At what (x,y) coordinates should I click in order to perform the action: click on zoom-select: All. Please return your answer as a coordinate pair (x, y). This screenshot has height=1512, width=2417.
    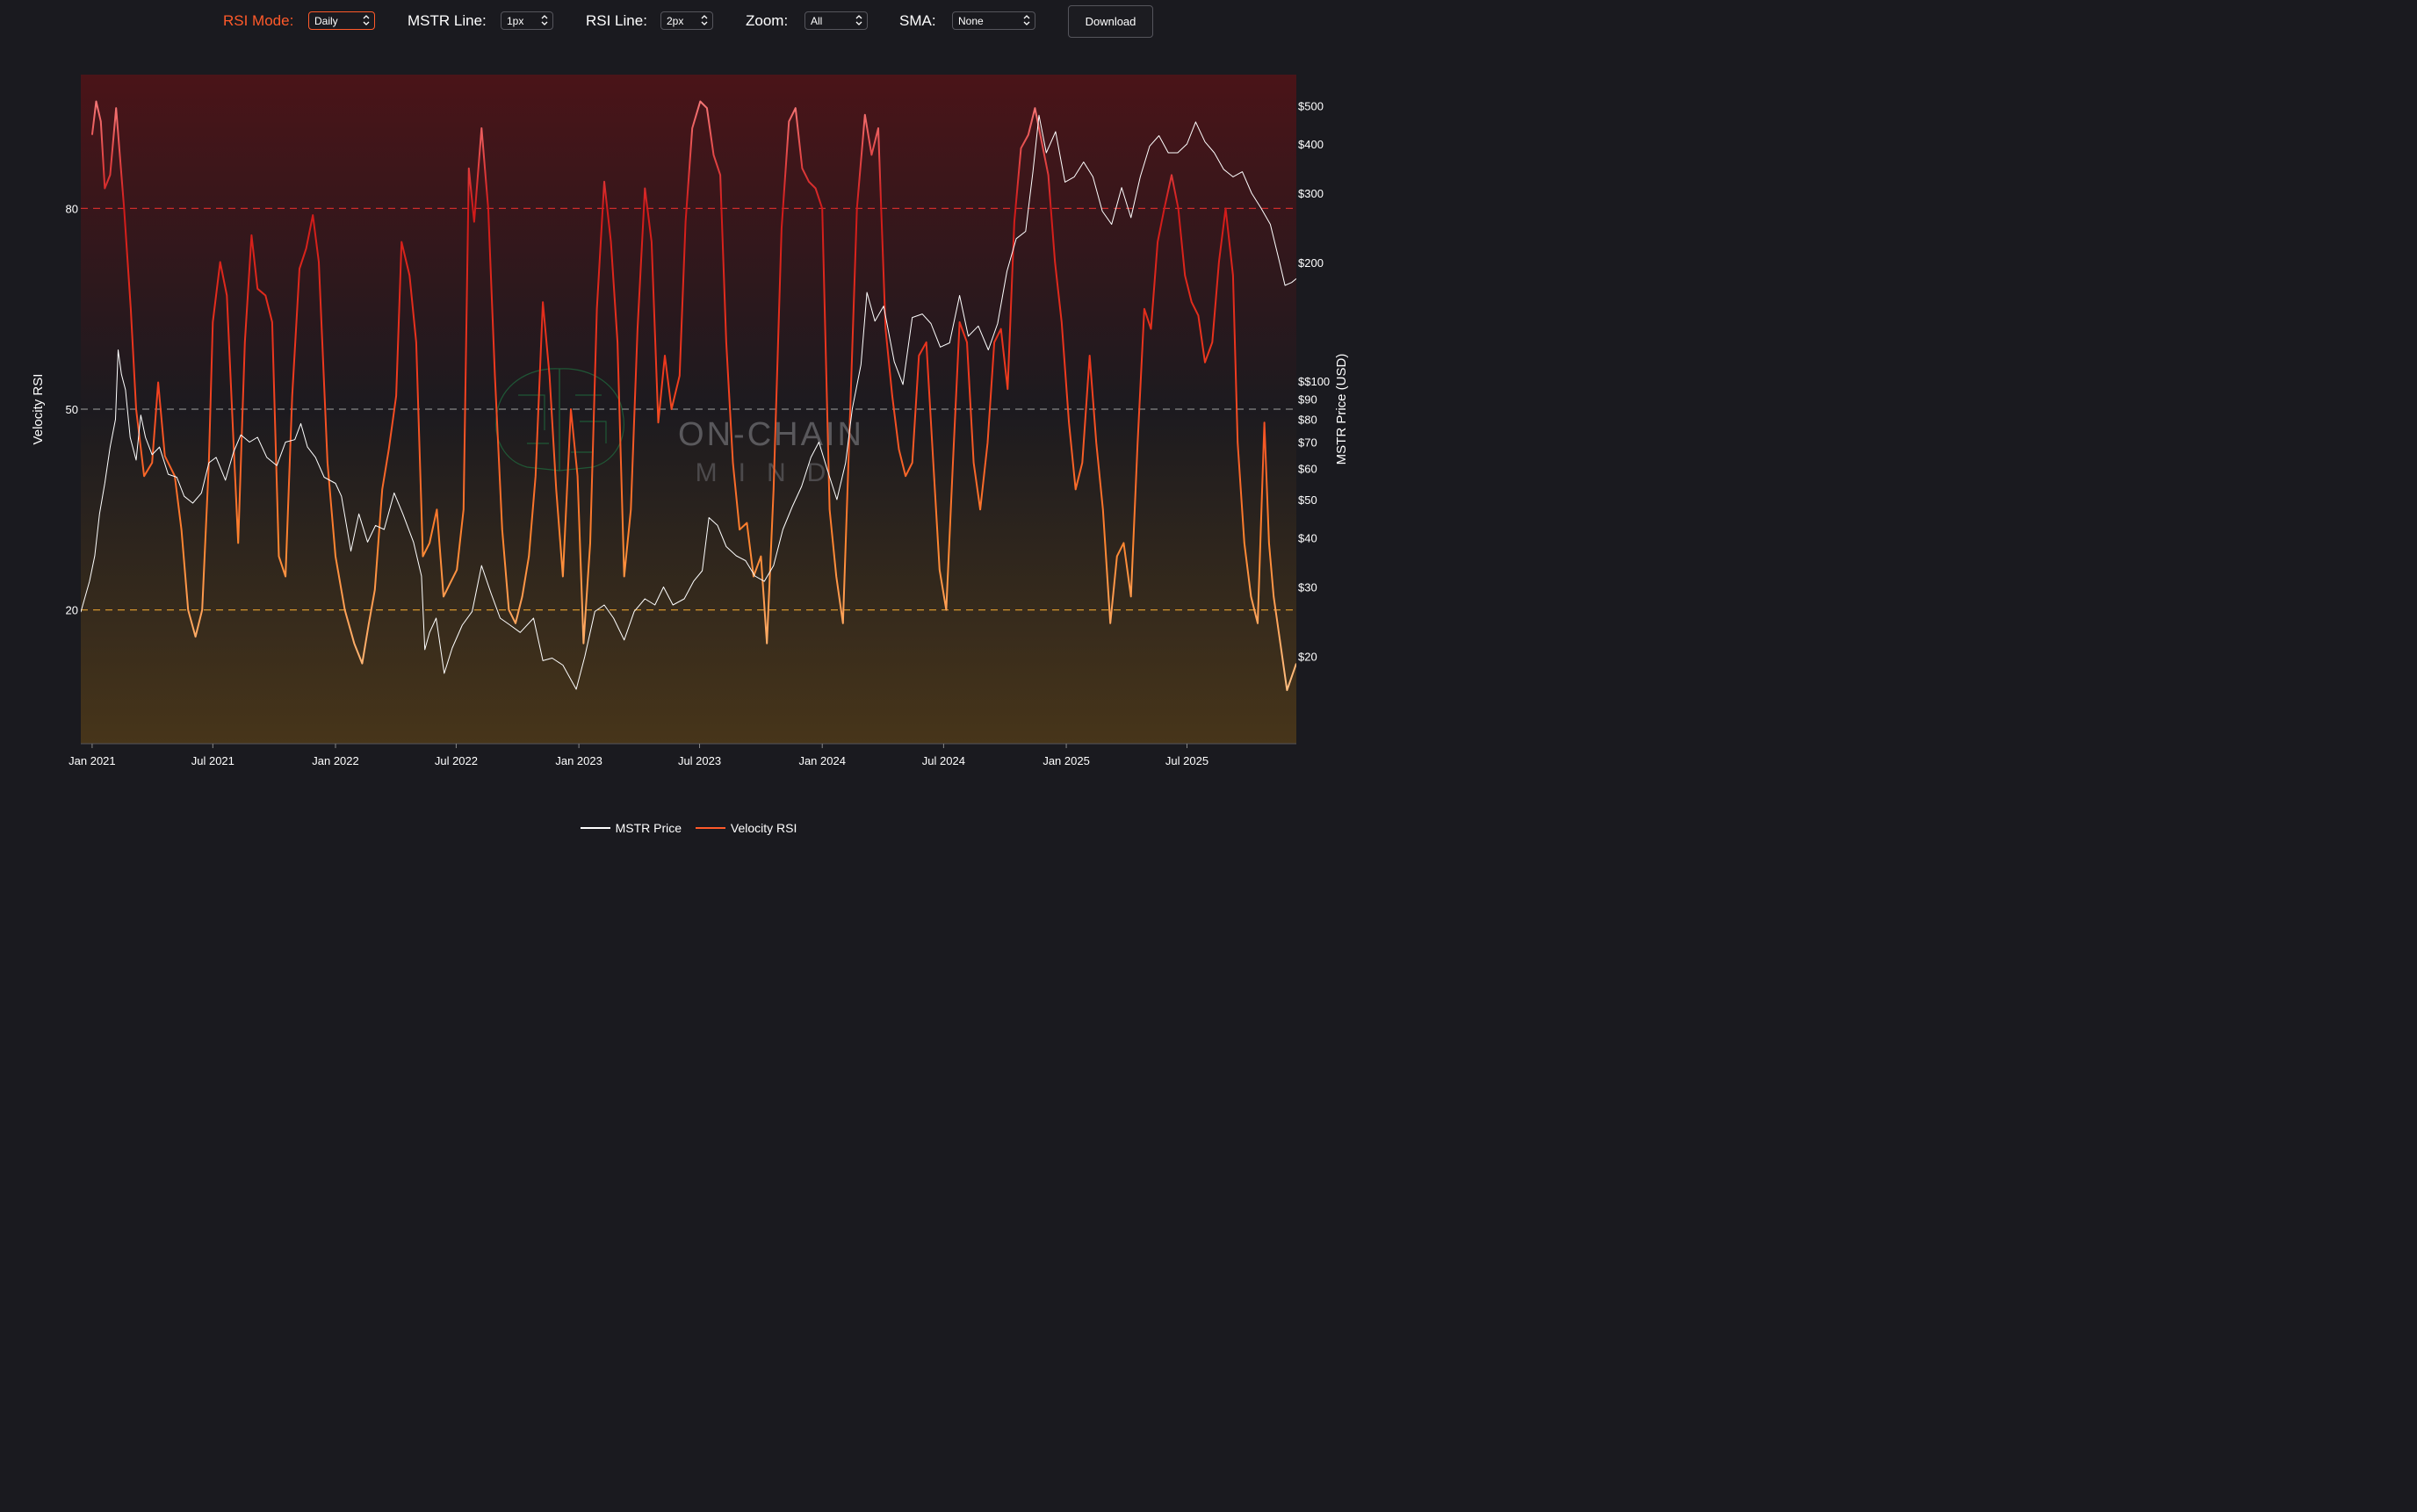
    Looking at the image, I should click on (836, 20).